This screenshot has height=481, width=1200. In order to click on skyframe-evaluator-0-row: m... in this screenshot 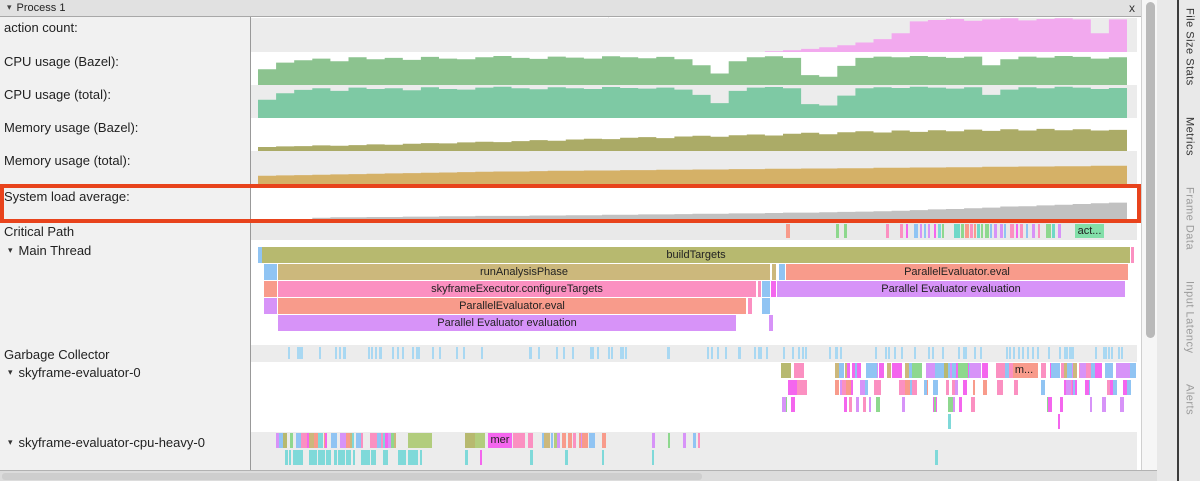, I will do `click(694, 397)`.